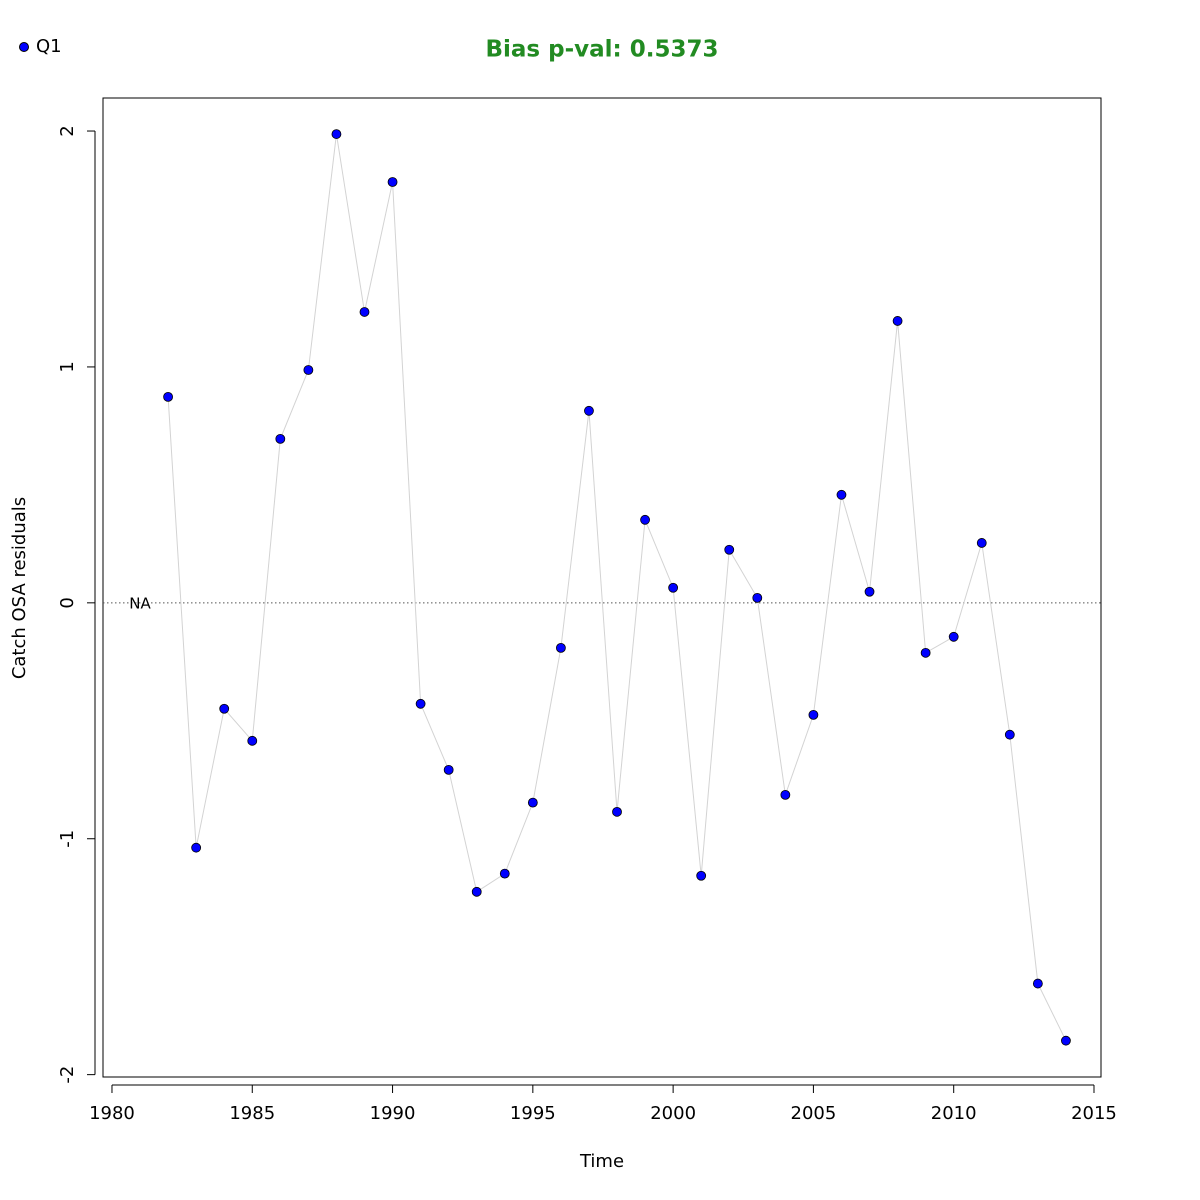 This screenshot has height=1200, width=1200. Describe the element at coordinates (67, 130) in the screenshot. I see `y-tick-label: 2` at that location.